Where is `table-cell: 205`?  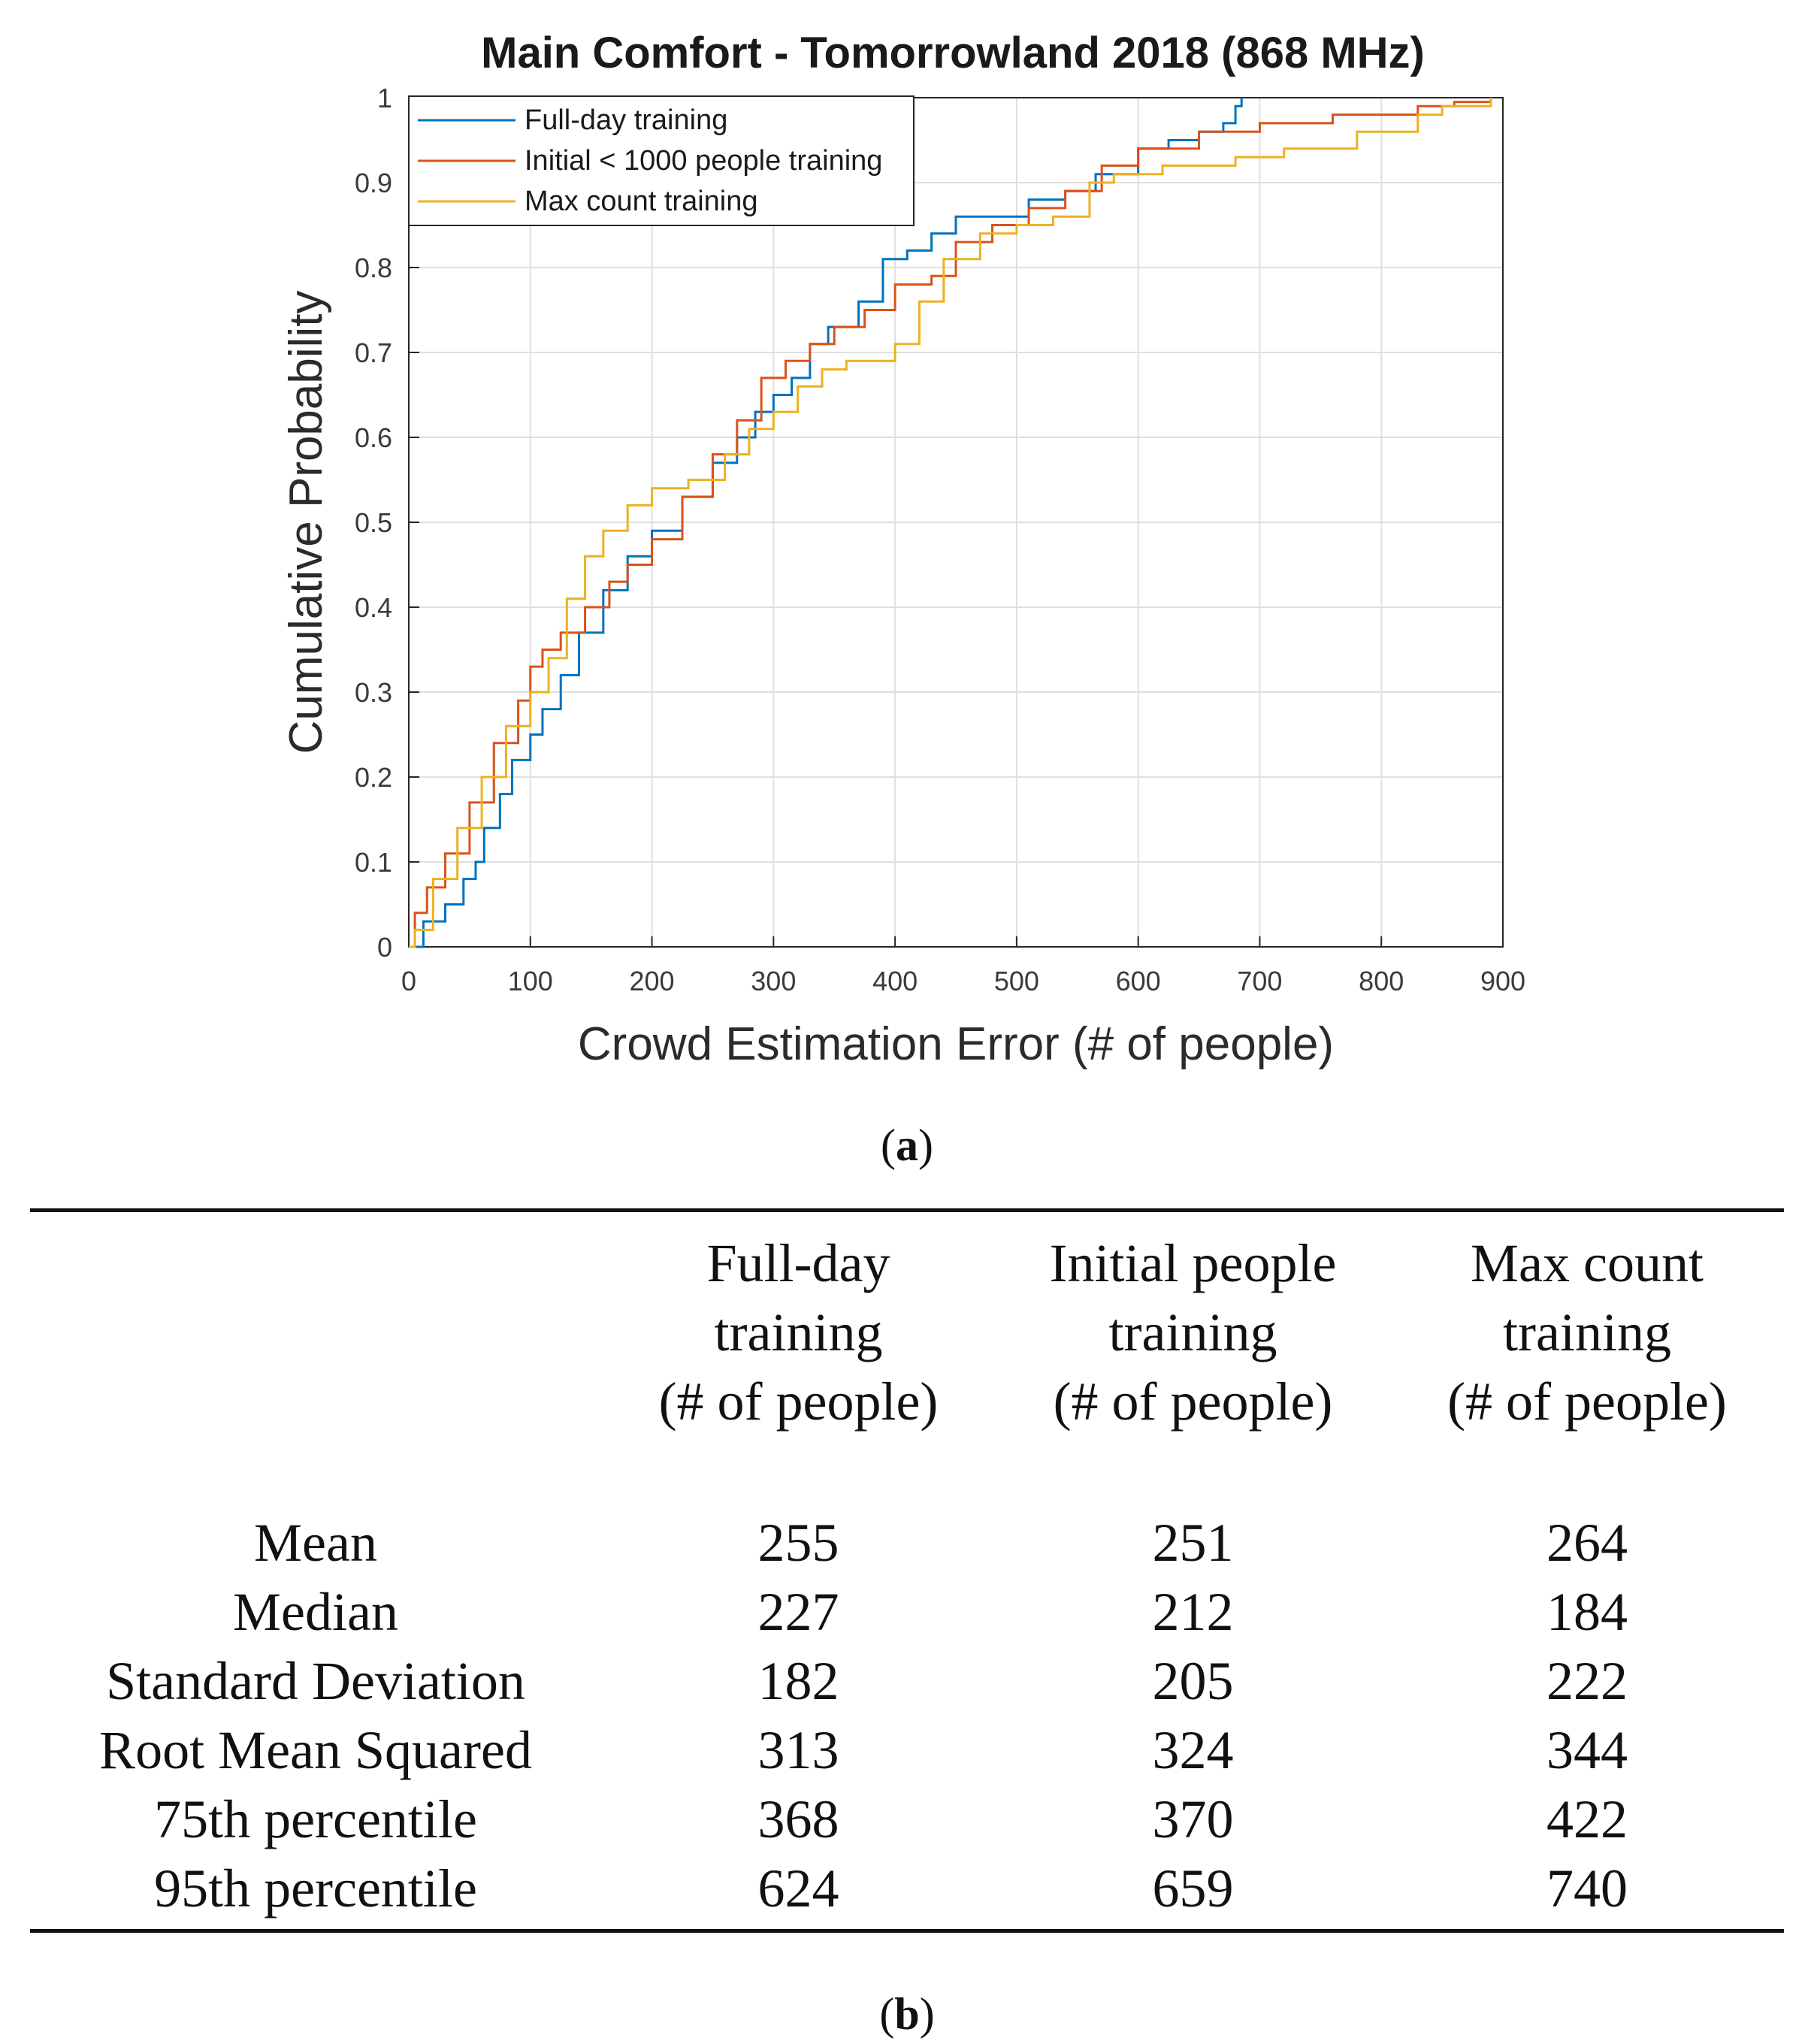
table-cell: 205 is located at coordinates (1193, 1681).